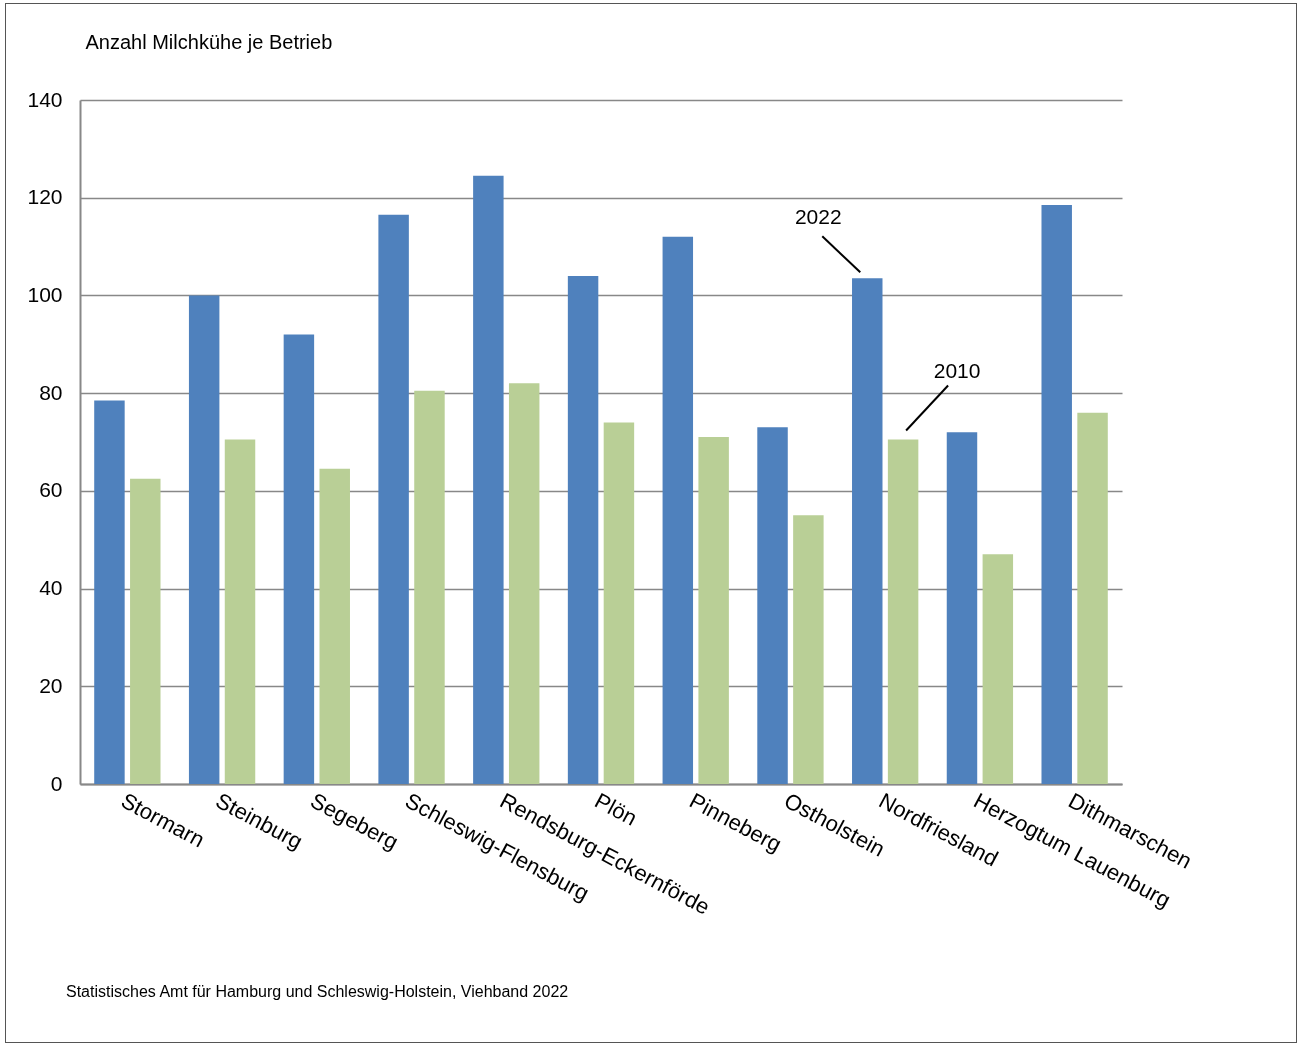  What do you see at coordinates (317, 991) in the screenshot?
I see `text: Statistisches Amt für Hamburg und Schleswig-Holstein, Viehband 2022` at bounding box center [317, 991].